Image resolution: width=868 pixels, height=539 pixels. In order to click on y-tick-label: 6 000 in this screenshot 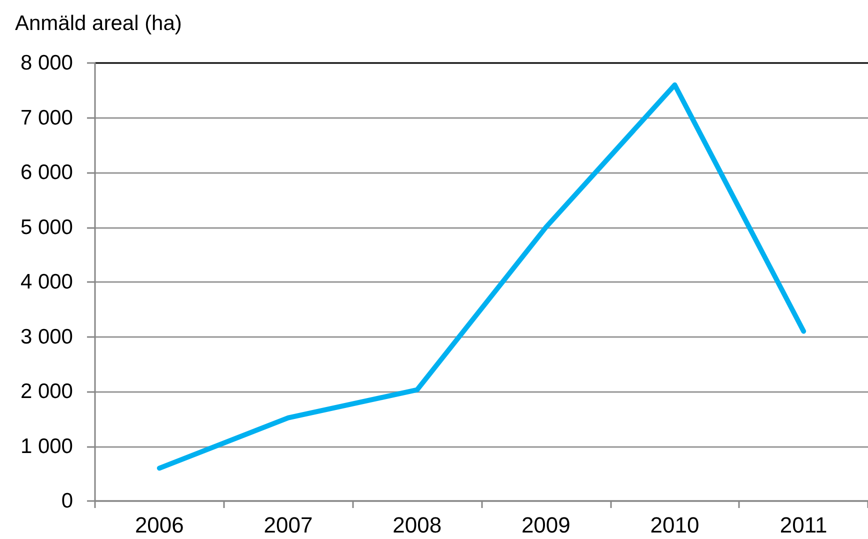, I will do `click(46, 172)`.